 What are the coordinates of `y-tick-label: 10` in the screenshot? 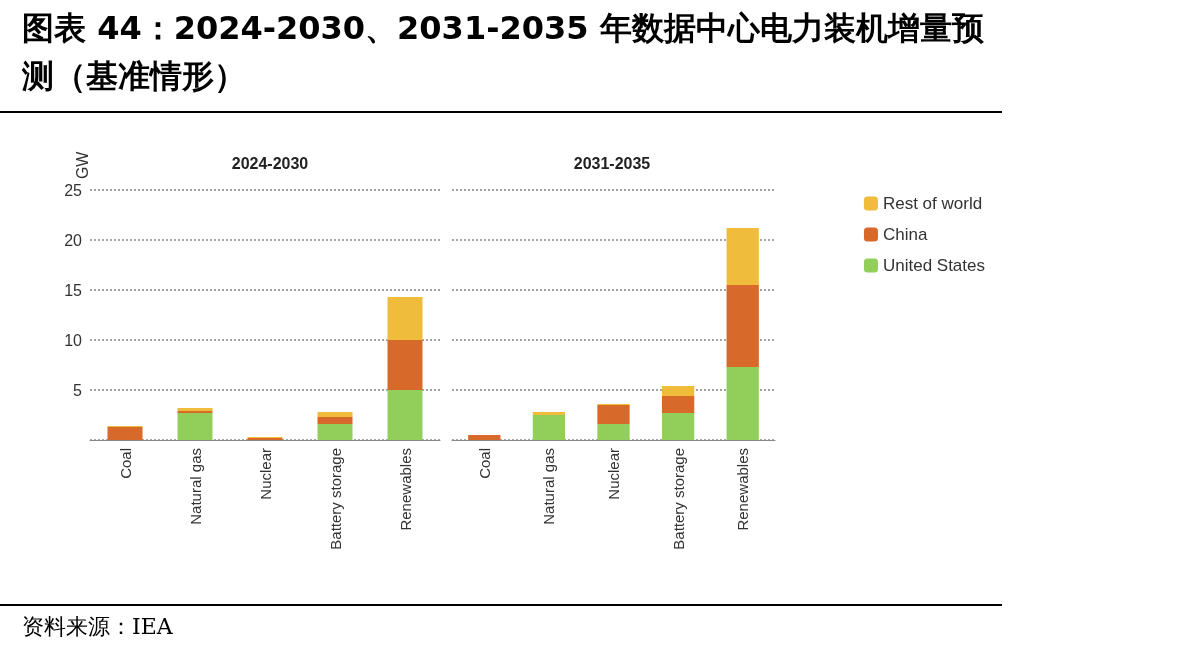 It's located at (73, 340).